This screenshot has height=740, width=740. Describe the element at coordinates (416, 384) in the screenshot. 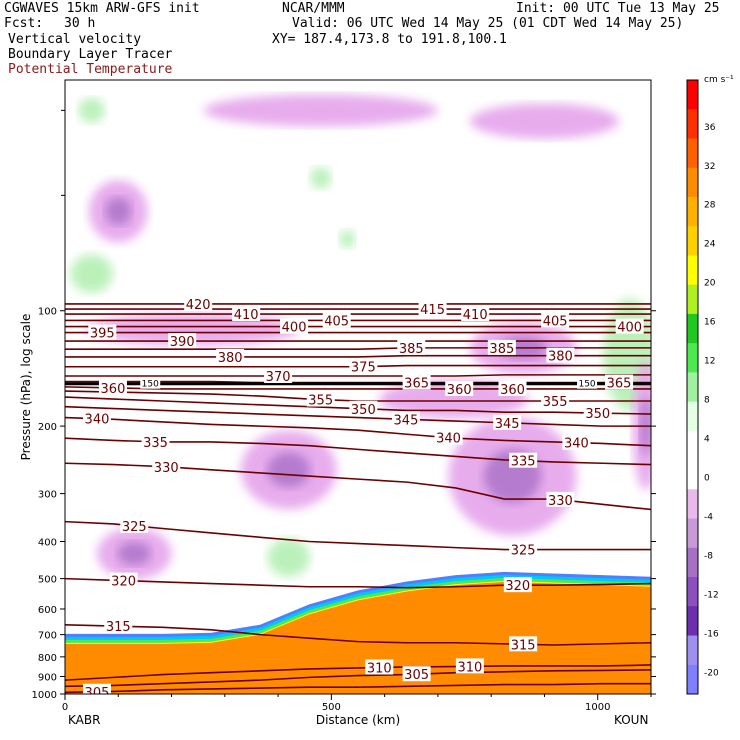

I see `theta-label: 365` at that location.